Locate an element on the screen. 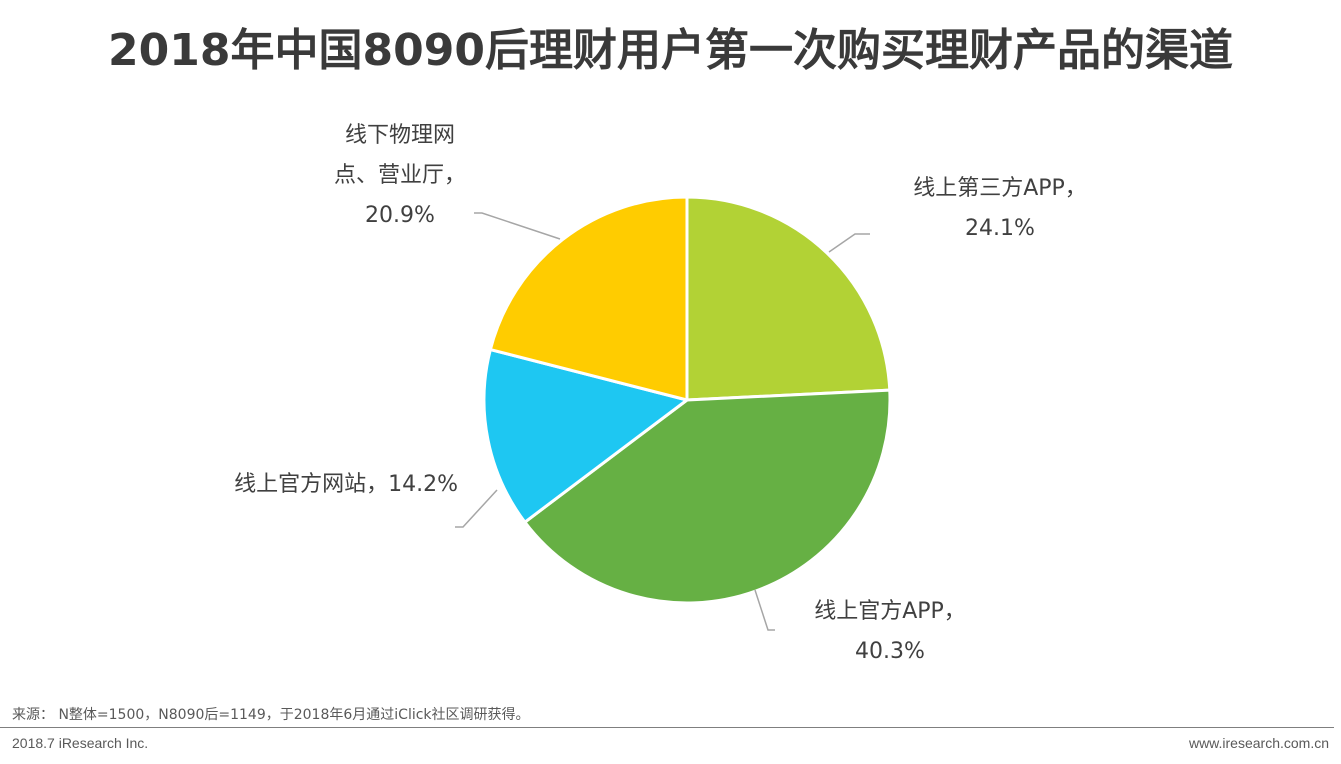 The width and height of the screenshot is (1341, 764). slice-label-line: 点、营业厅， is located at coordinates (400, 175).